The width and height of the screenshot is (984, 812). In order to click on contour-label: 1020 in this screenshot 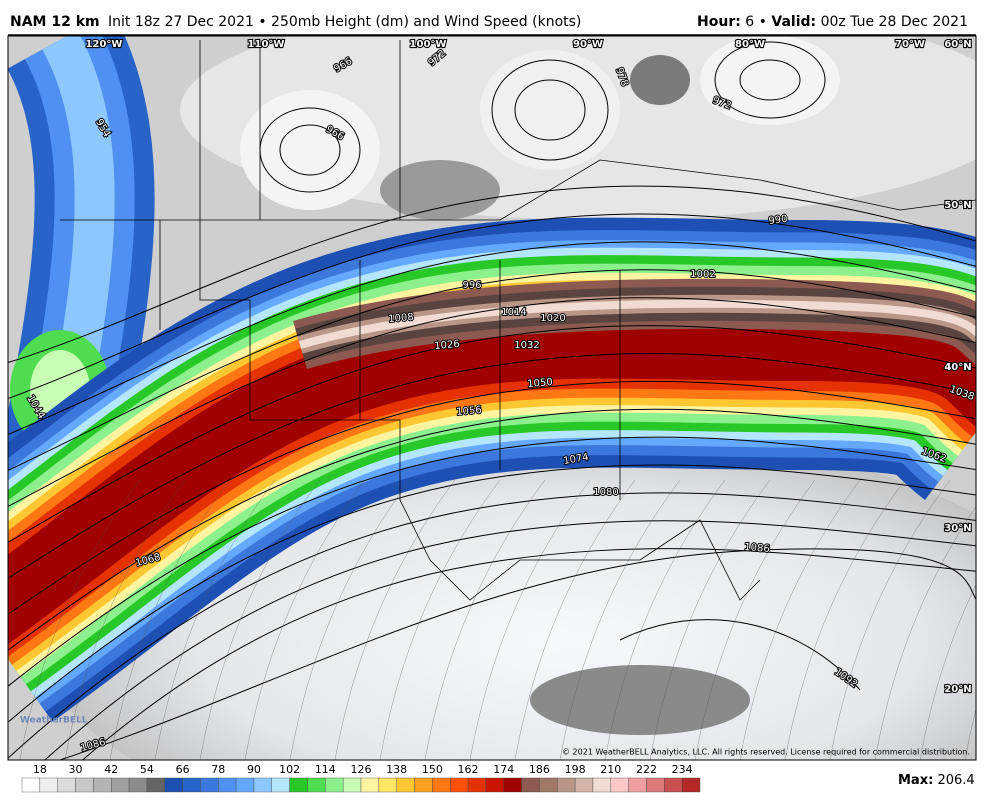, I will do `click(552, 318)`.